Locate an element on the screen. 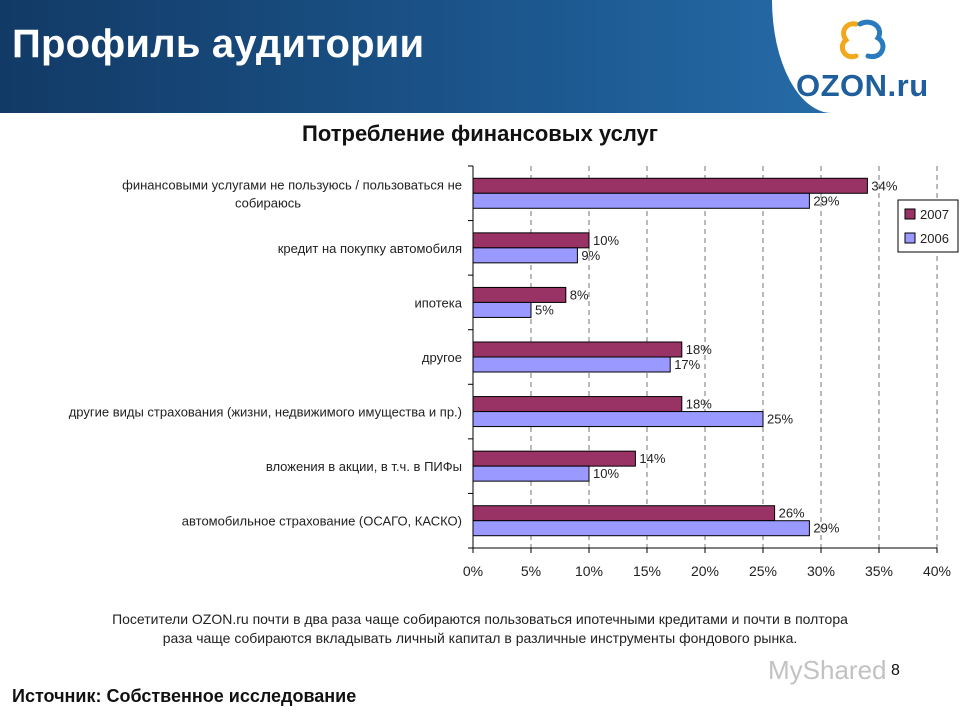  page-number: 8 is located at coordinates (895, 670).